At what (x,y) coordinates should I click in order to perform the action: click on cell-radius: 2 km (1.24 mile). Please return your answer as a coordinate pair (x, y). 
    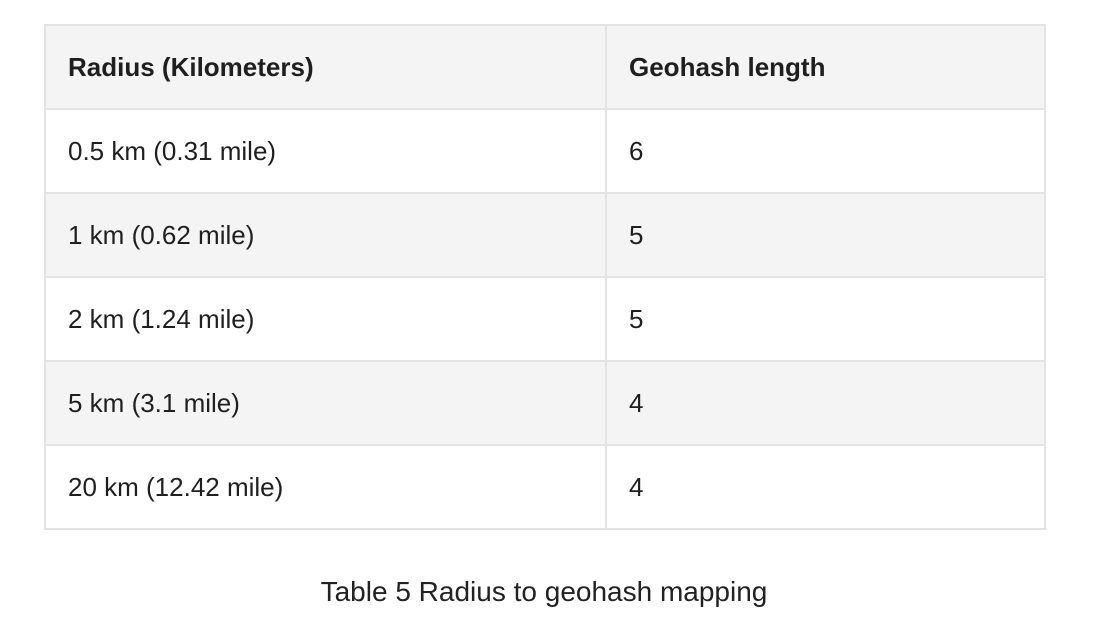
    Looking at the image, I should click on (325, 319).